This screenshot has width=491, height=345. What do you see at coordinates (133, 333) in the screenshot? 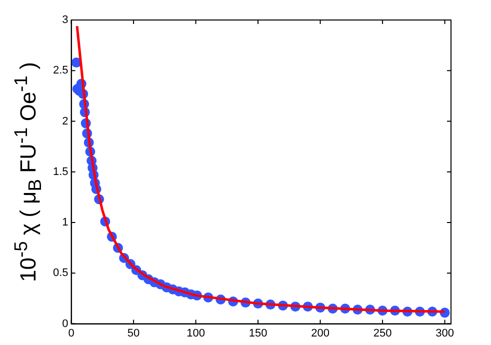
I see `x-tick-label: 50` at bounding box center [133, 333].